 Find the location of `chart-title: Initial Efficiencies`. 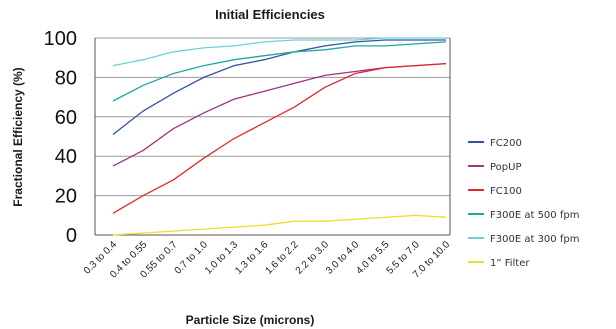

chart-title: Initial Efficiencies is located at coordinates (270, 14).